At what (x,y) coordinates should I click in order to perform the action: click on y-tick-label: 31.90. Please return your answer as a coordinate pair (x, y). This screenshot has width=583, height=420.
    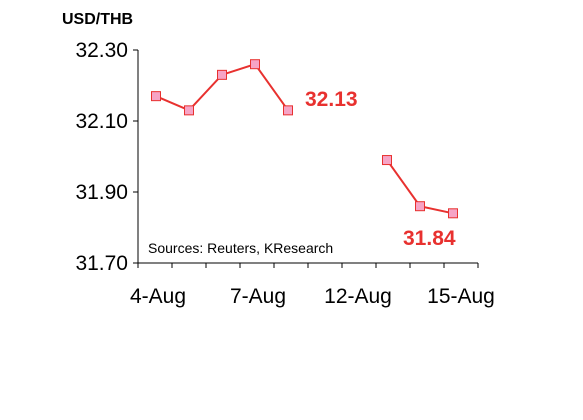
    Looking at the image, I should click on (101, 192).